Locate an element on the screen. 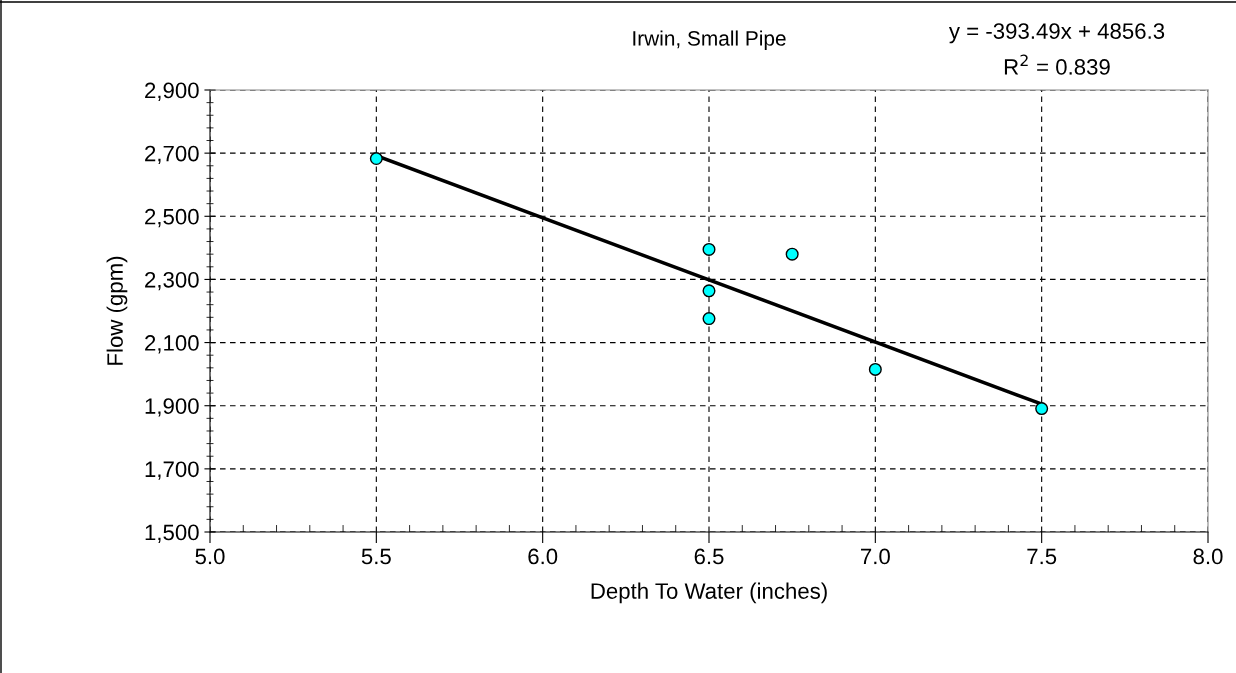 Image resolution: width=1236 pixels, height=673 pixels. y-tick-label: 1,700 is located at coordinates (172, 470).